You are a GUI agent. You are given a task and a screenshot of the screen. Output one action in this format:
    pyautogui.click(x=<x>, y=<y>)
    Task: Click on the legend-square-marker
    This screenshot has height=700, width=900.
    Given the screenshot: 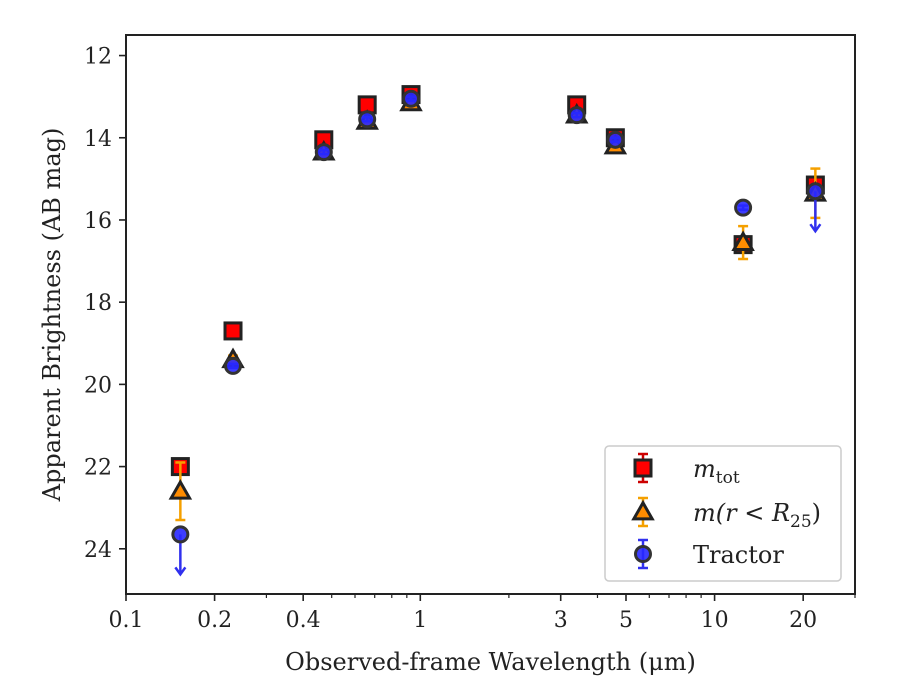 What is the action you would take?
    pyautogui.click(x=643, y=468)
    